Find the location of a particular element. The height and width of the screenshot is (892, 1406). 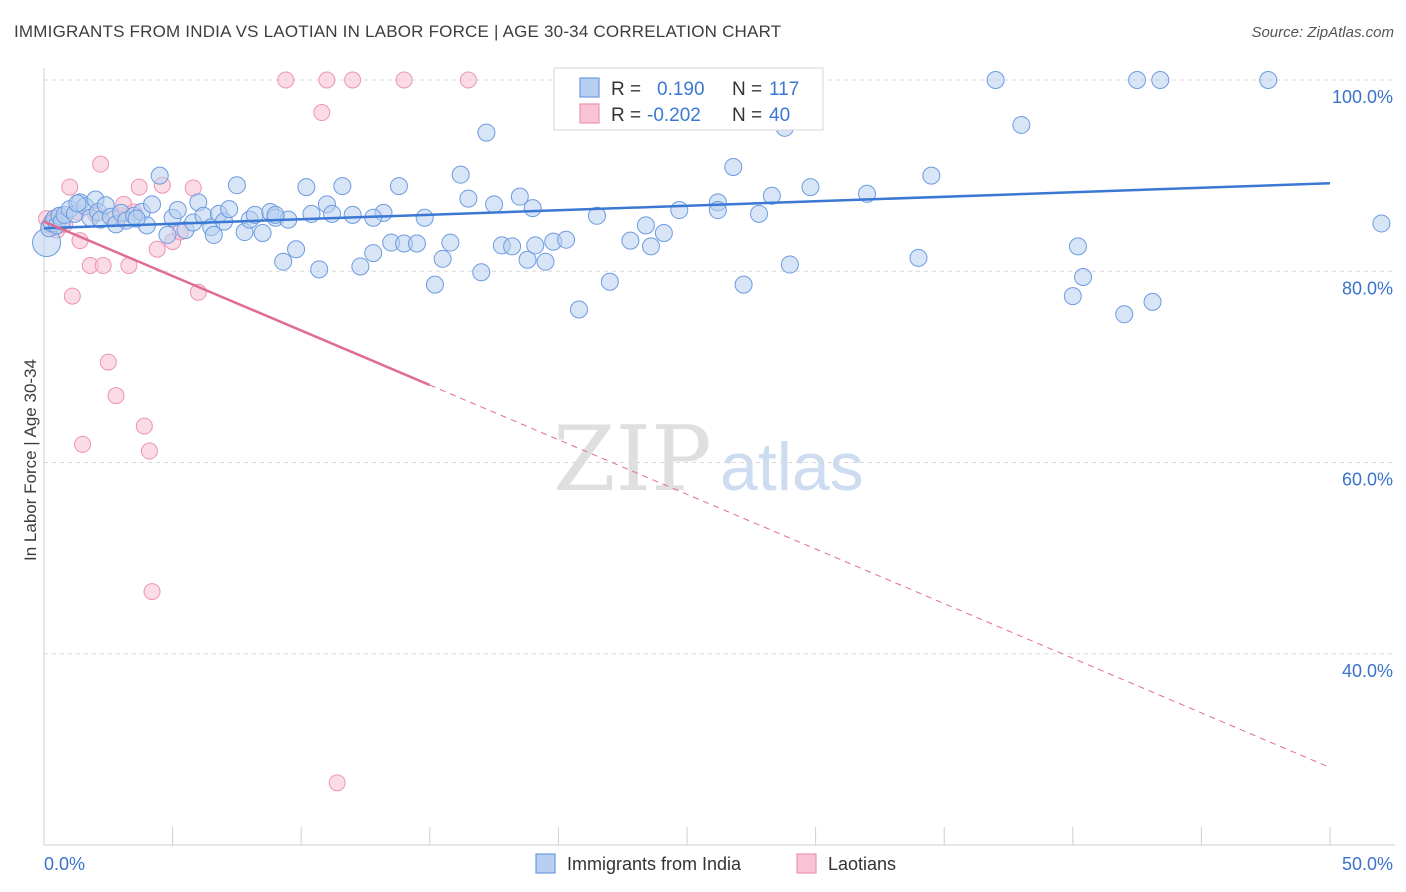

watermark-atlas: atlas is located at coordinates (792, 467).